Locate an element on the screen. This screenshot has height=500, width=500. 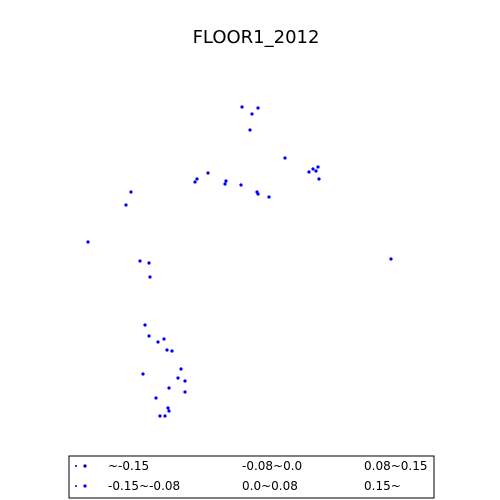
legend-entry-4: 0.08~0.15 is located at coordinates (396, 466).